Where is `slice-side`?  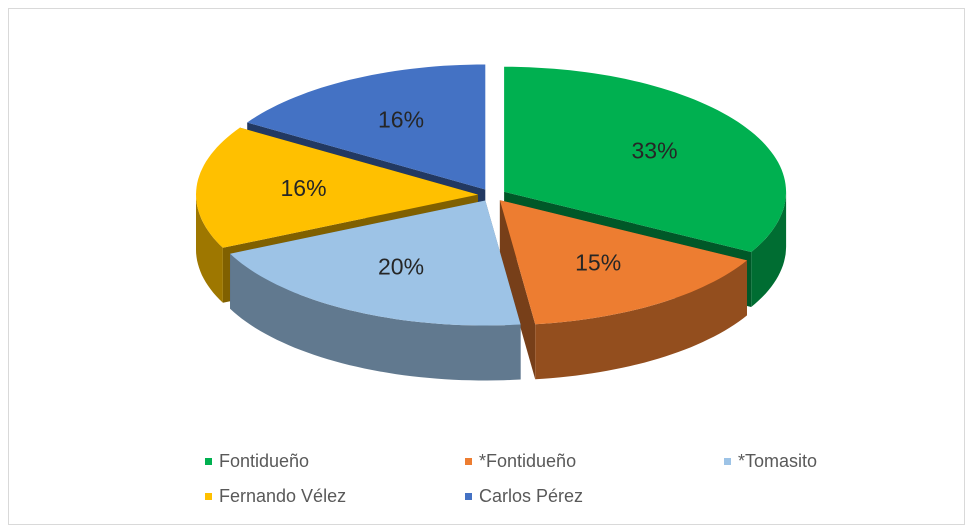 slice-side is located at coordinates (517, 290).